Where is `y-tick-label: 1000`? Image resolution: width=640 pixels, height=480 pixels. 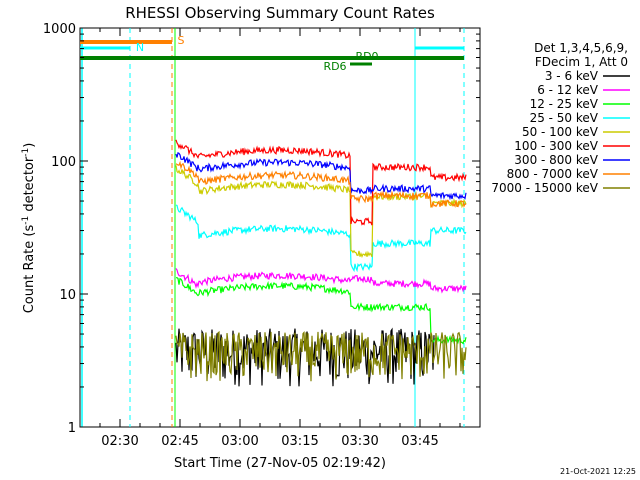 y-tick-label: 1000 is located at coordinates (59, 29).